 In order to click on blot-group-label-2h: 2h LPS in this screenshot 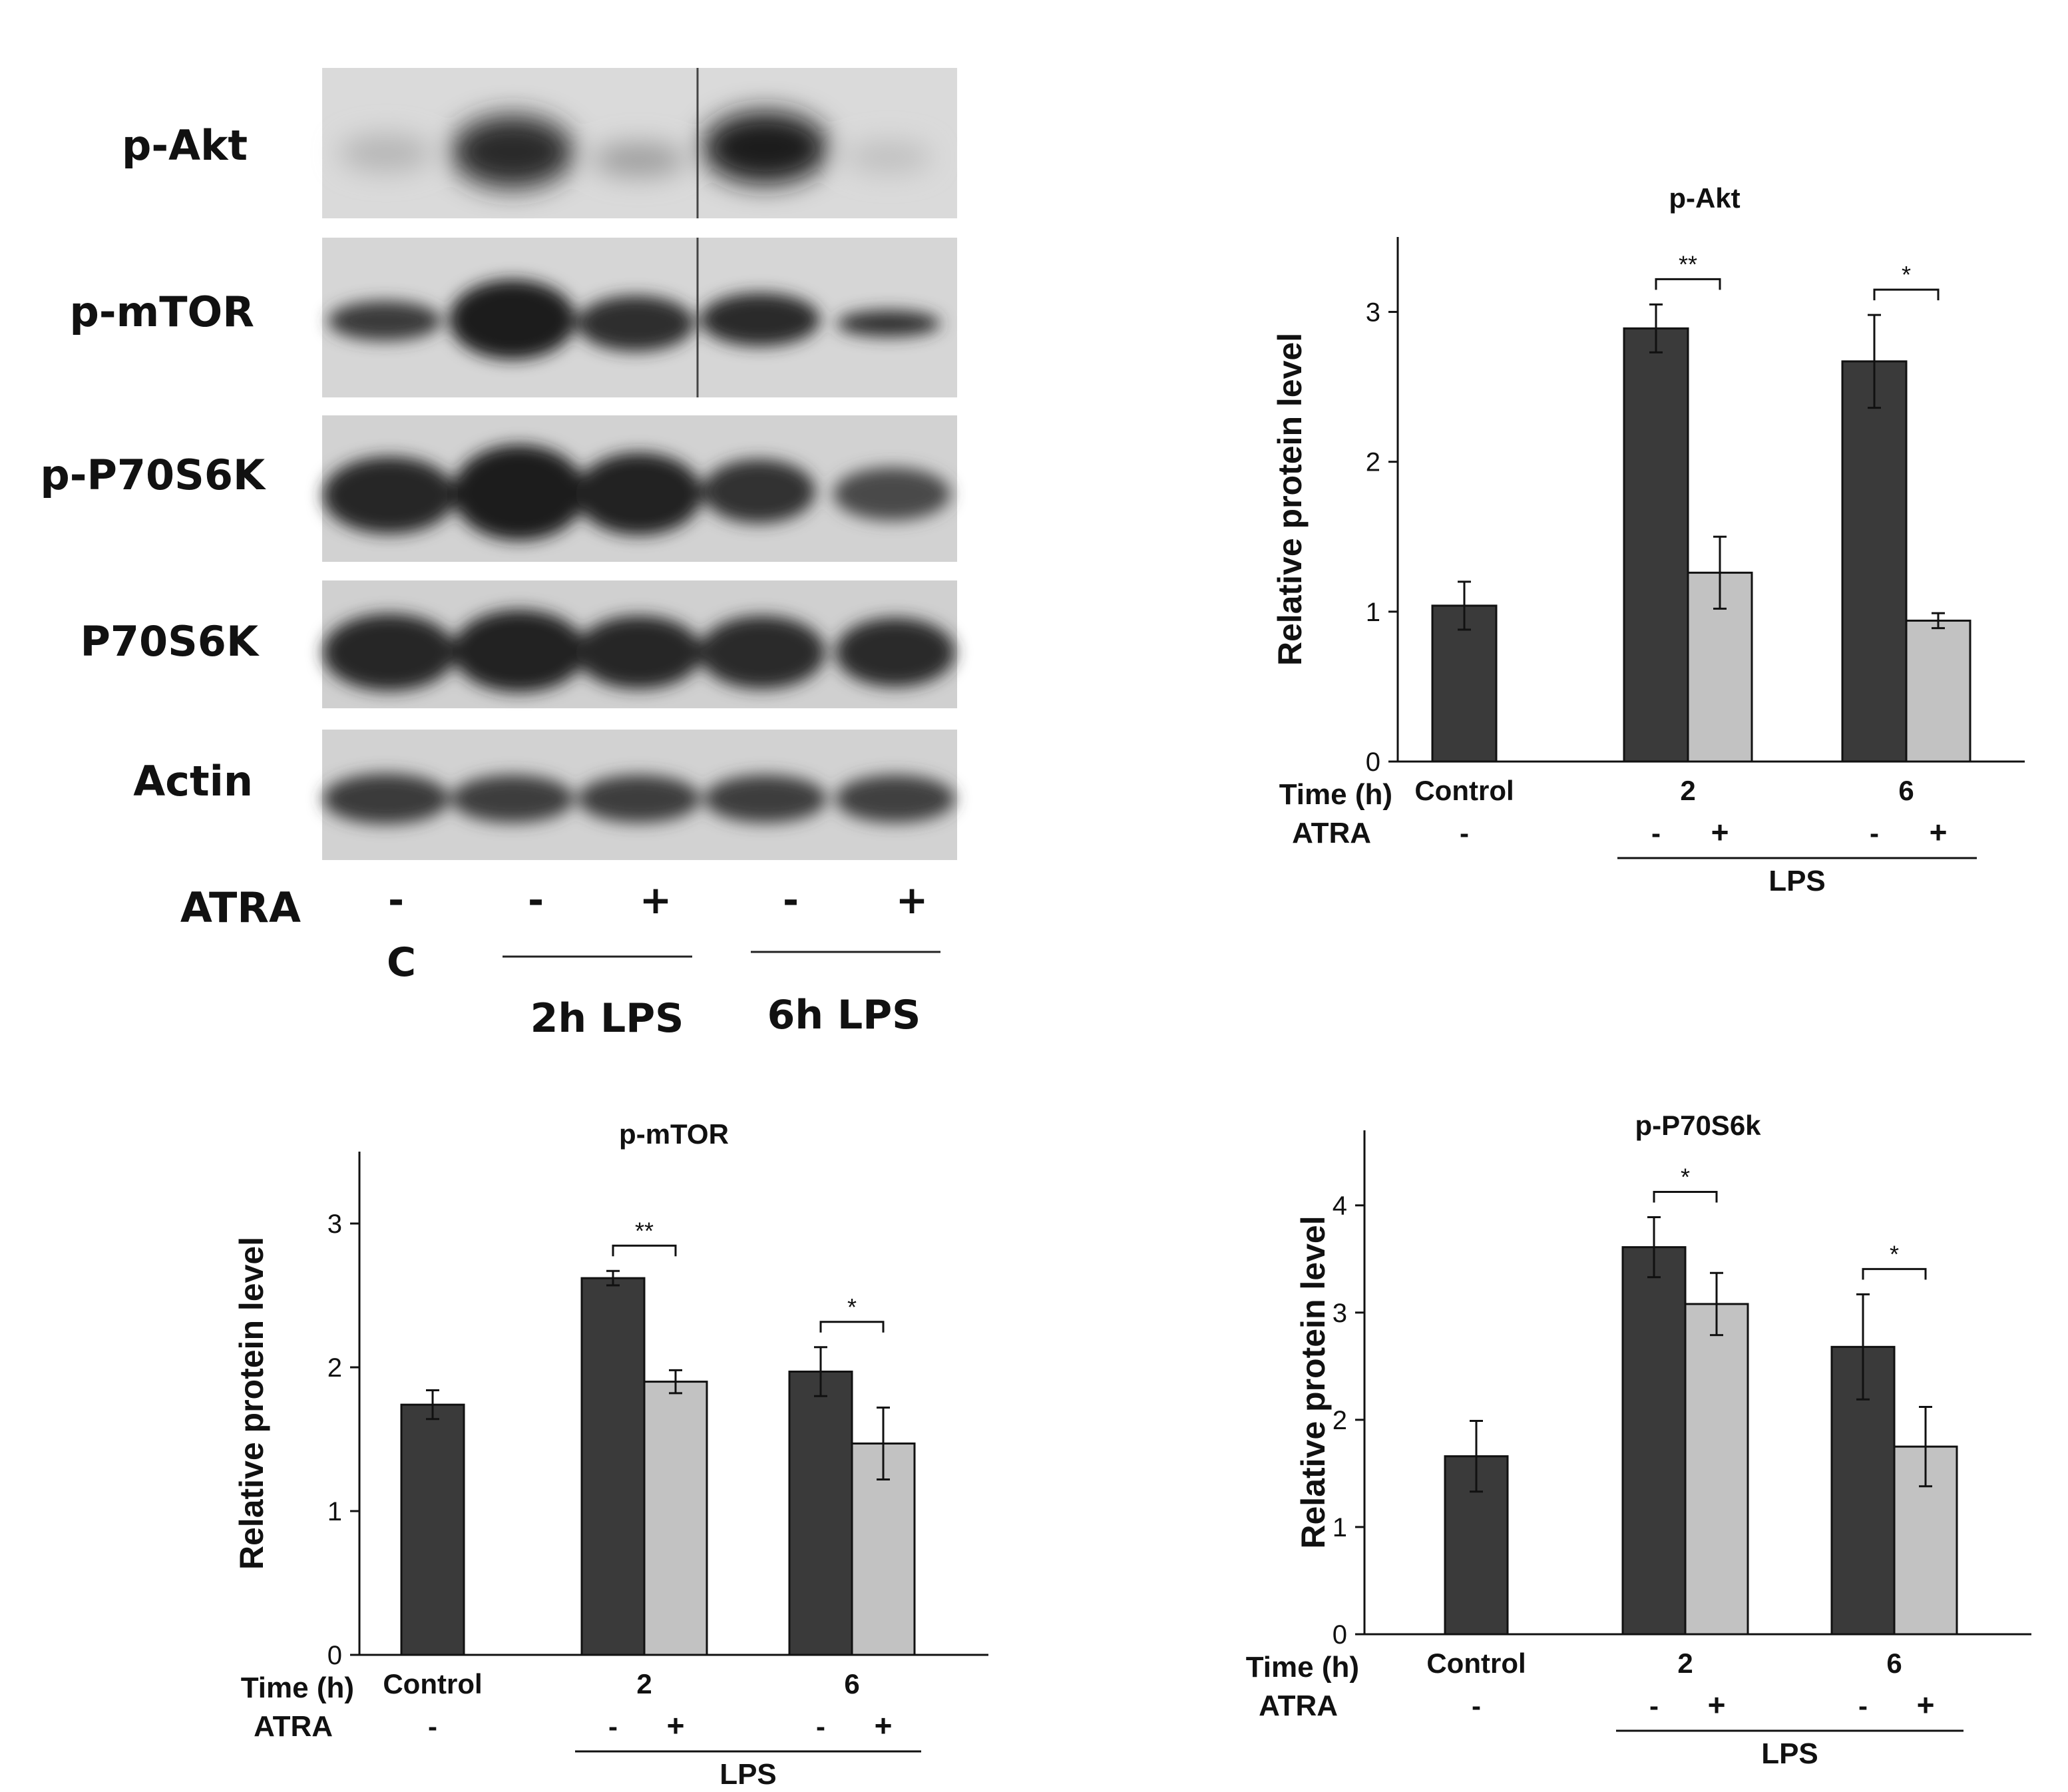, I will do `click(607, 1018)`.